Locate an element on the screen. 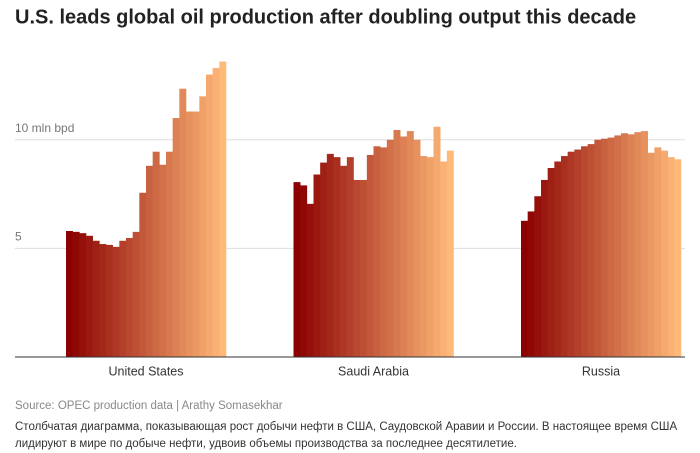  x-tick-label: United States is located at coordinates (145, 371).